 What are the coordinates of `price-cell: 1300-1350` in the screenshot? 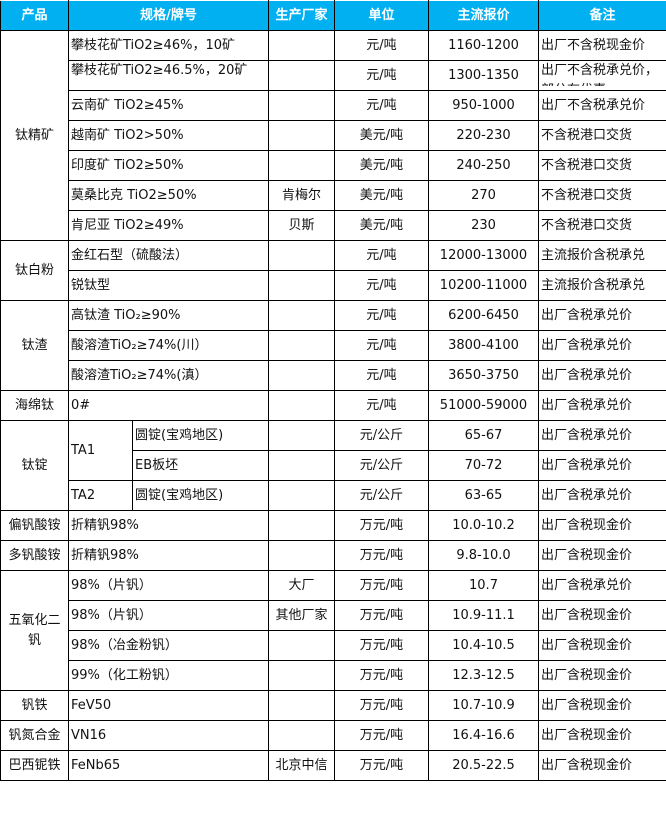 It's located at (483, 75).